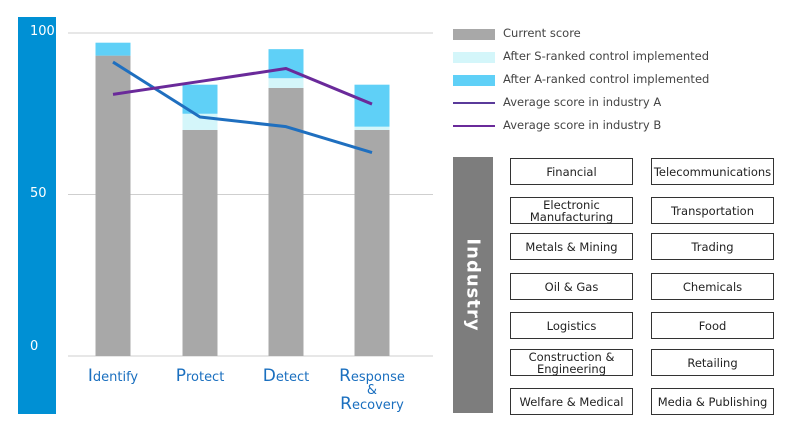  What do you see at coordinates (582, 125) in the screenshot?
I see `legend-label-industry-b: Average score in industry B` at bounding box center [582, 125].